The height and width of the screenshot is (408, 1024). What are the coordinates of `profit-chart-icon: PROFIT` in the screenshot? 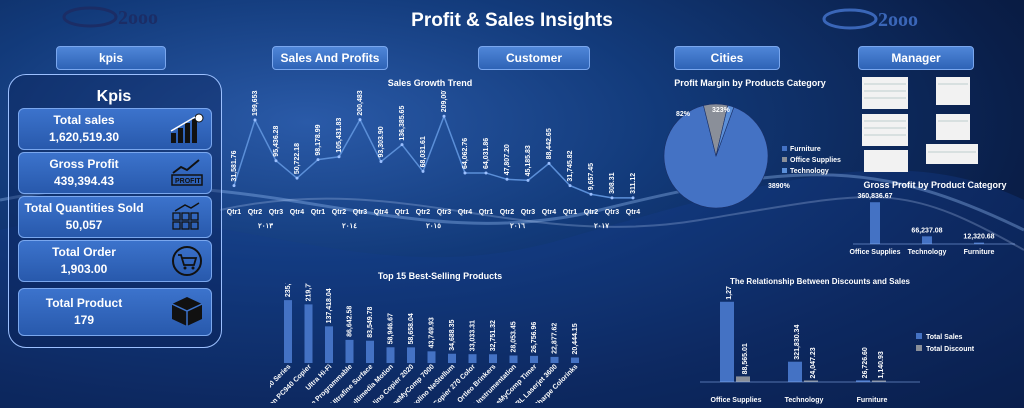 It's located at (187, 172).